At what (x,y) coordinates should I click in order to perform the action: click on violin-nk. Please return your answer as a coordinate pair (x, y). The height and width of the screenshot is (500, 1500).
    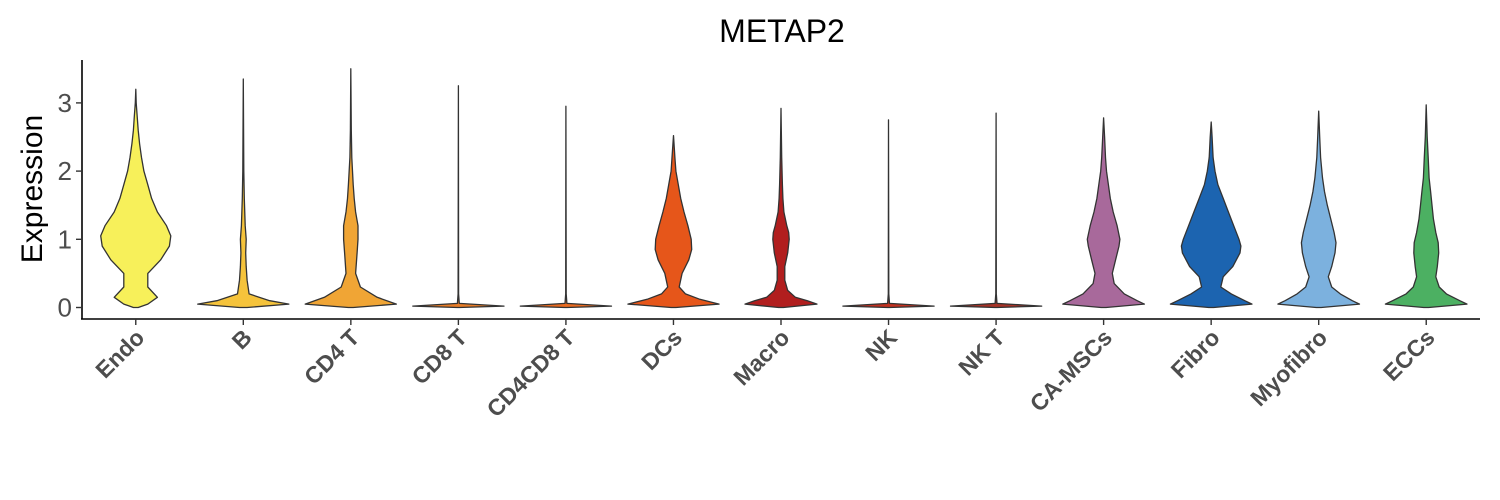
    Looking at the image, I should click on (888, 214).